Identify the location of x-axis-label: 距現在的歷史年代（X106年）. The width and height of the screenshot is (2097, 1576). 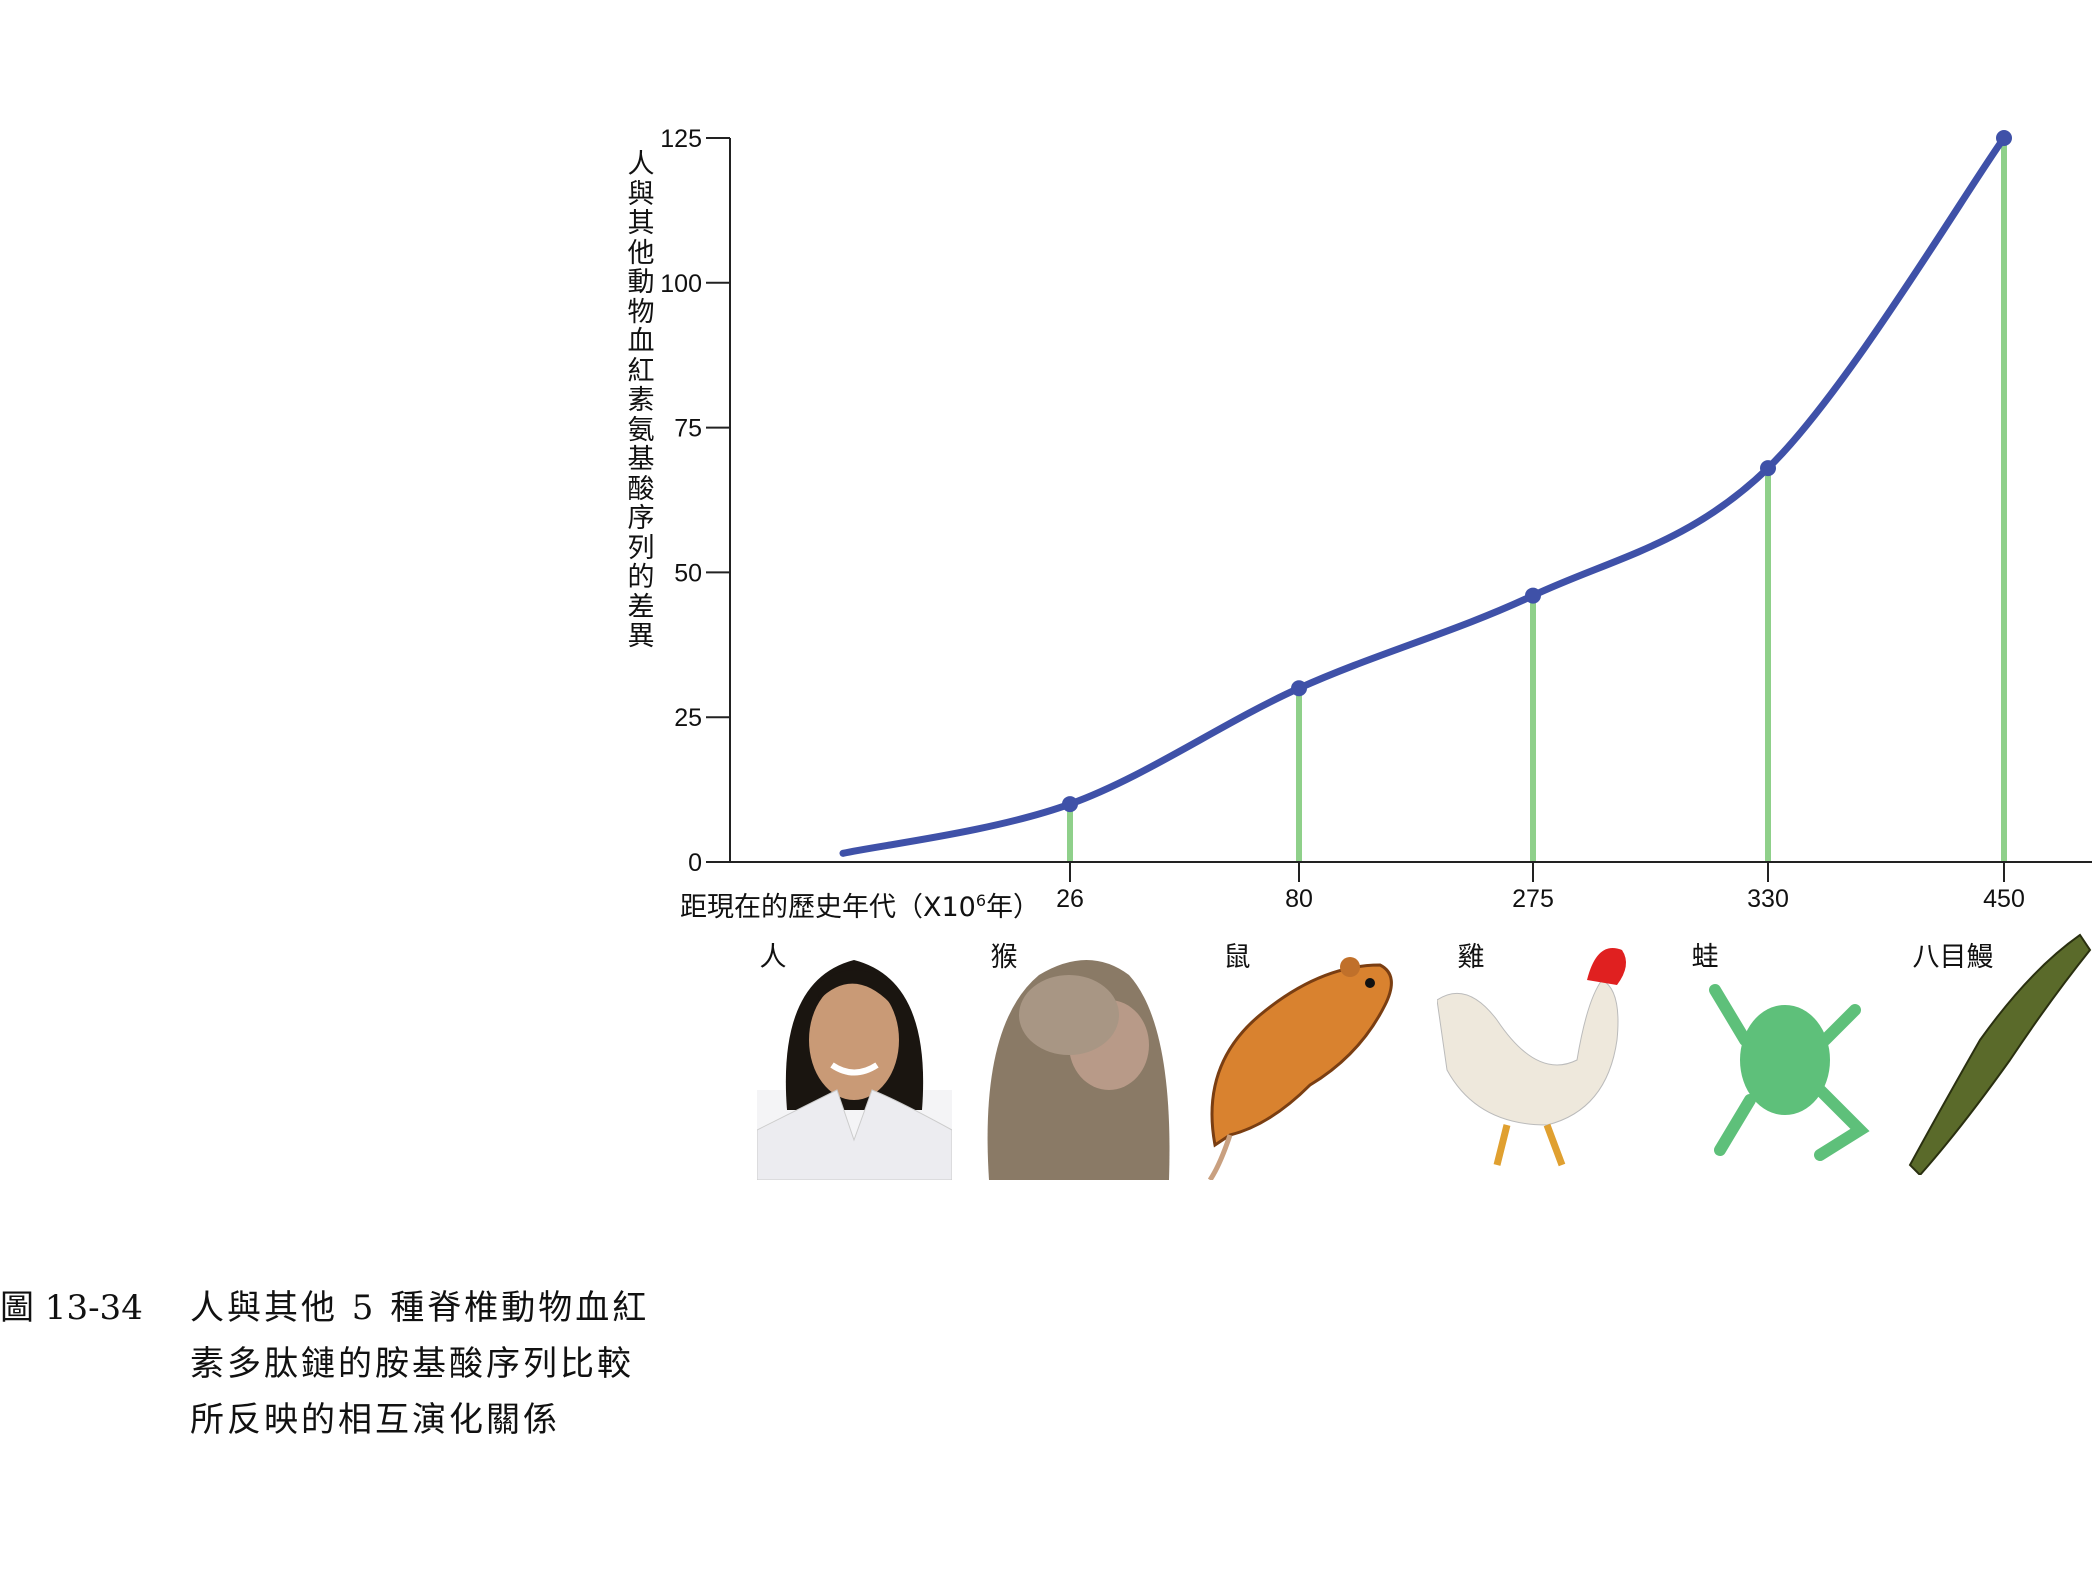
(860, 904).